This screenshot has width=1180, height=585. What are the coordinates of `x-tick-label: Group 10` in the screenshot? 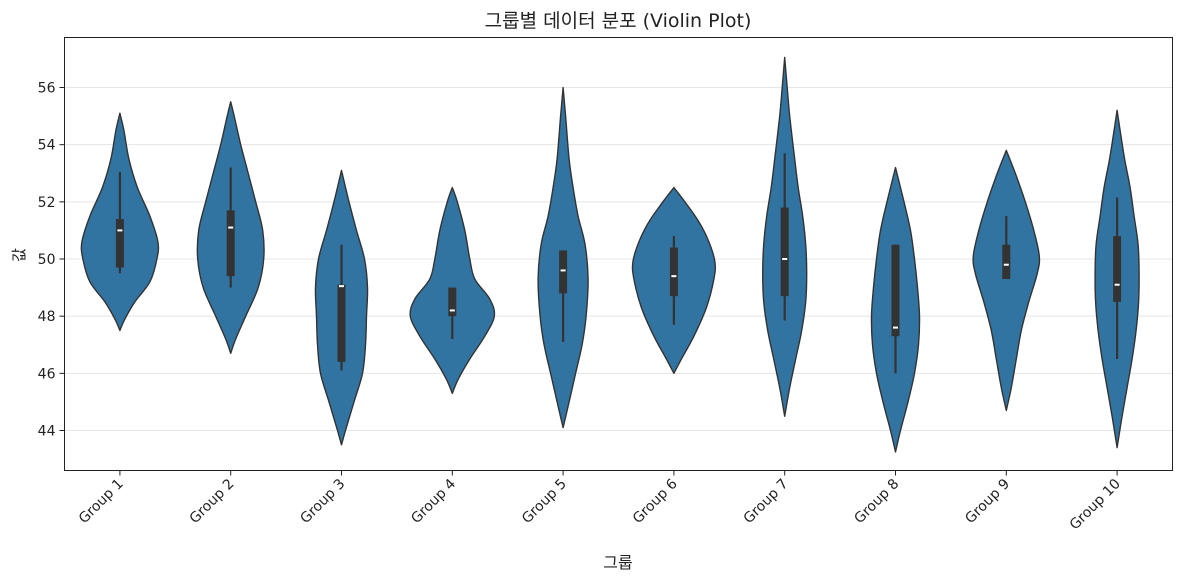 It's located at (1095, 504).